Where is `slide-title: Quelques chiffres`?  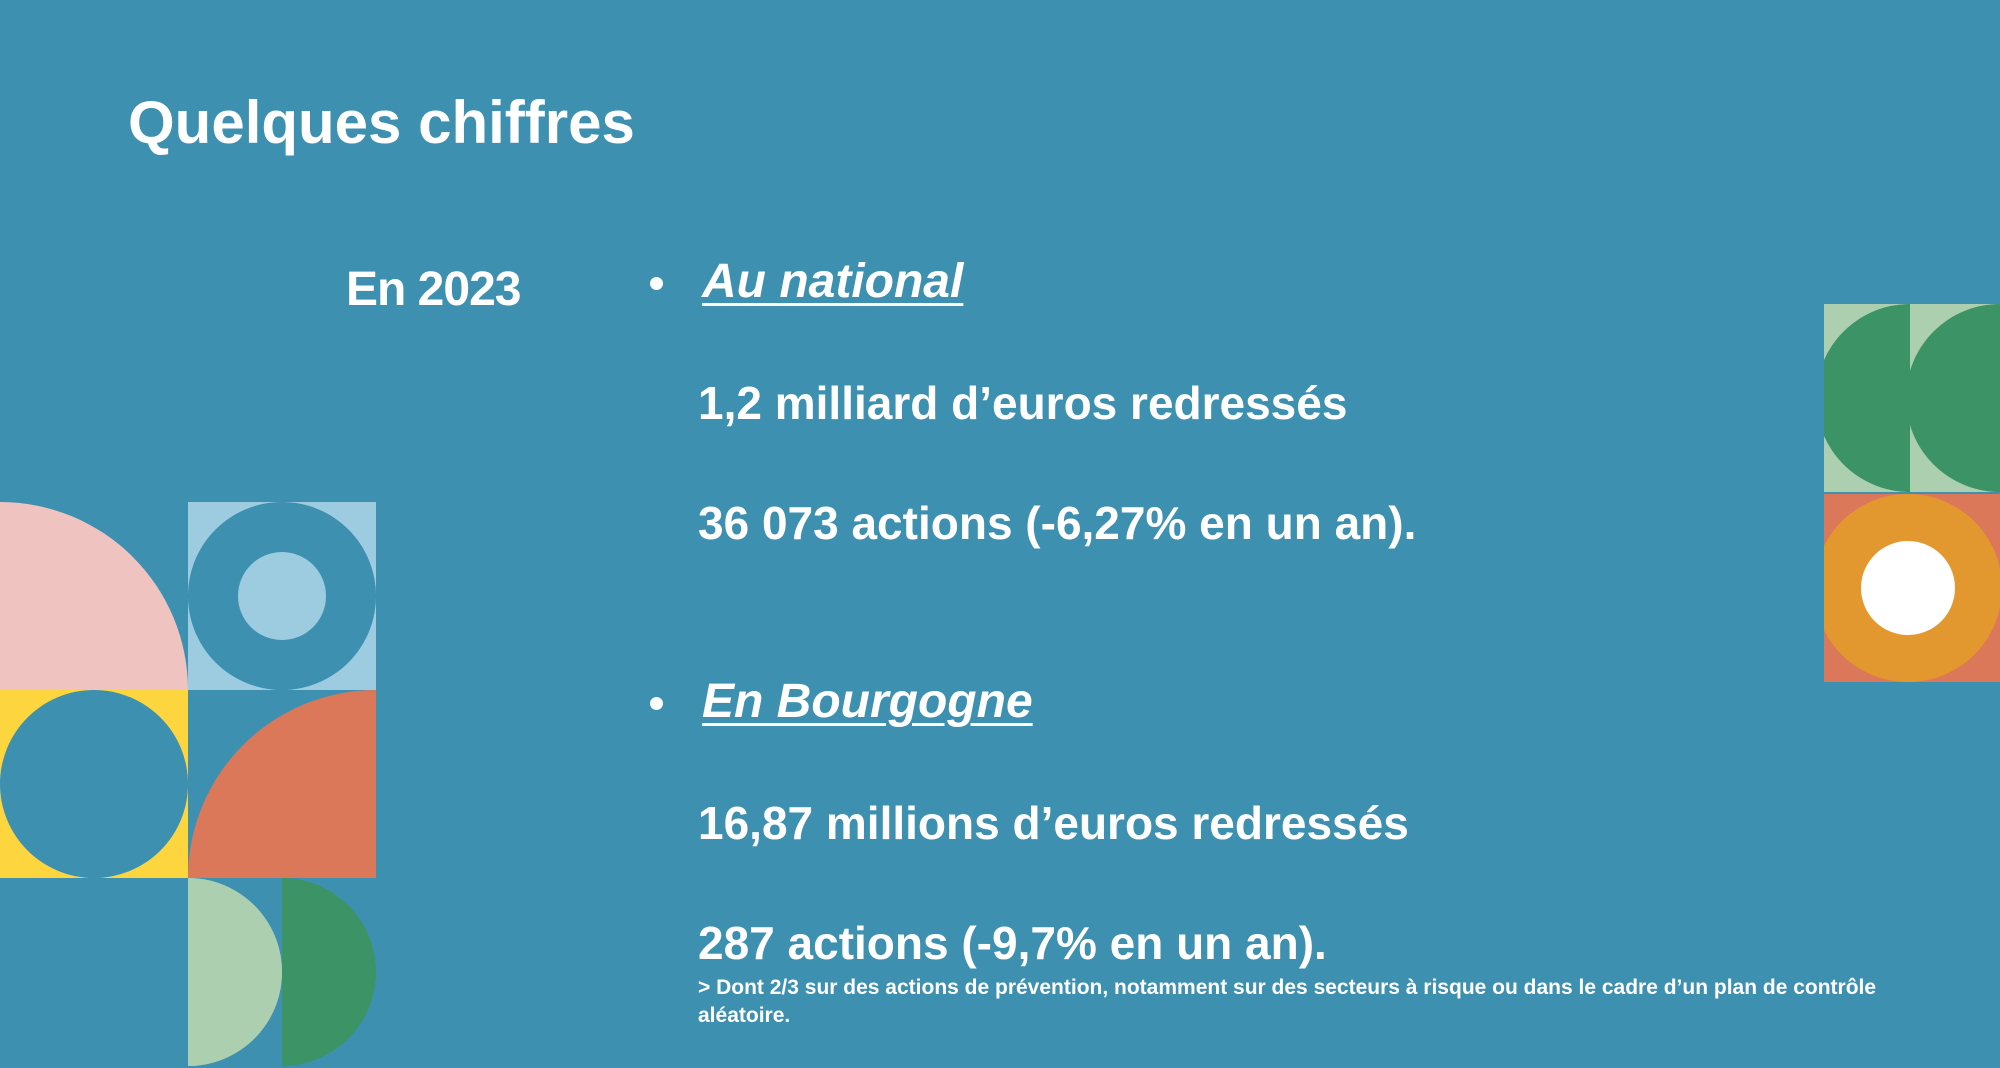 slide-title: Quelques chiffres is located at coordinates (381, 122).